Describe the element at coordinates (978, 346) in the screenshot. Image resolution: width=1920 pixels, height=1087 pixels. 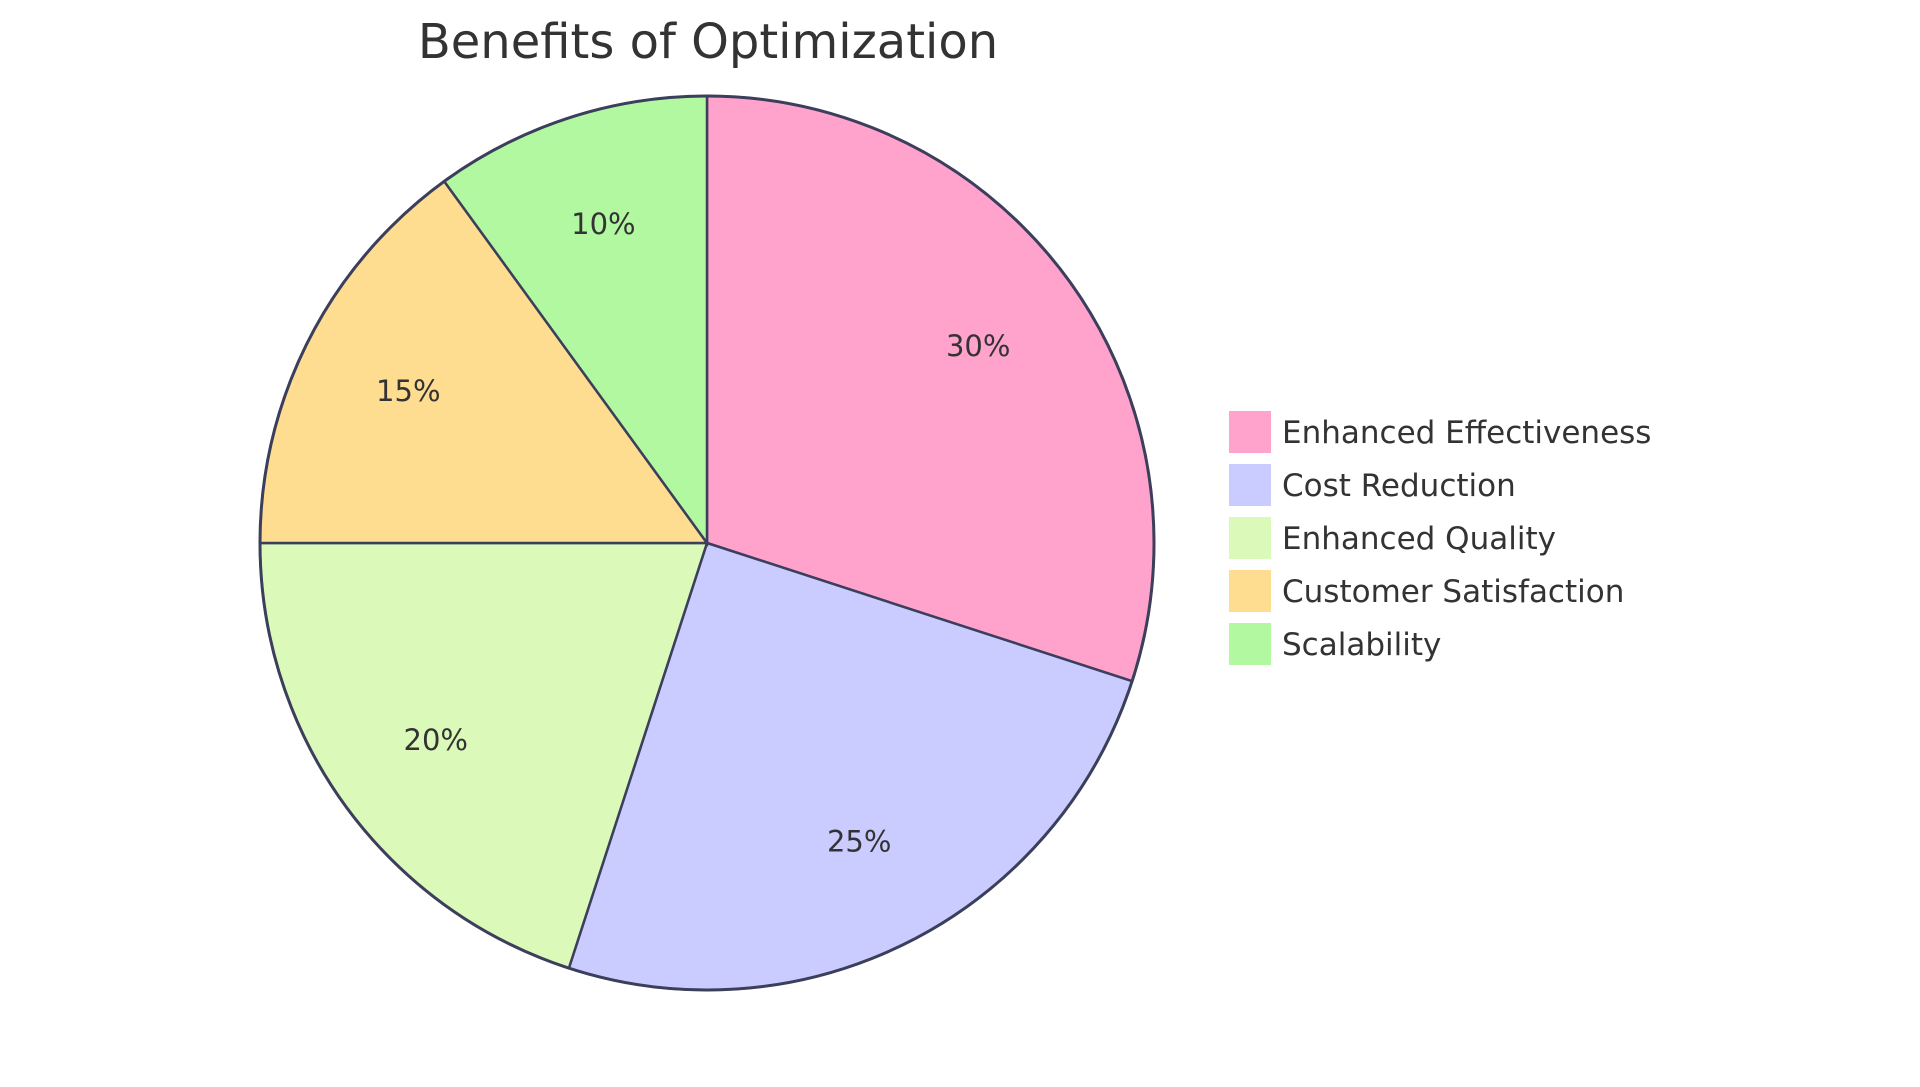
I see `slice-percent-label: 30%` at that location.